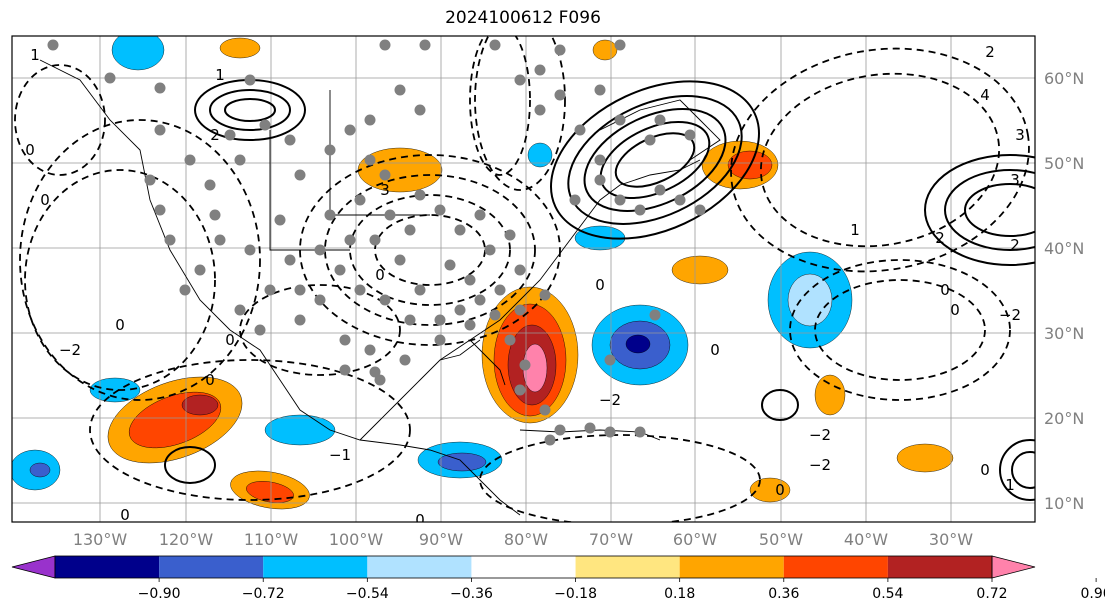  What do you see at coordinates (638, 344) in the screenshot?
I see `shade-atl-navy` at bounding box center [638, 344].